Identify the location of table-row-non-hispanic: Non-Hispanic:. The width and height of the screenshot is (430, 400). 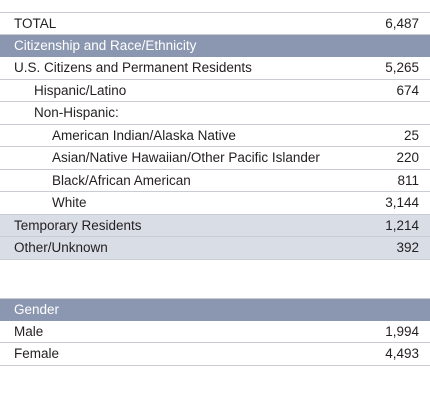
(215, 113).